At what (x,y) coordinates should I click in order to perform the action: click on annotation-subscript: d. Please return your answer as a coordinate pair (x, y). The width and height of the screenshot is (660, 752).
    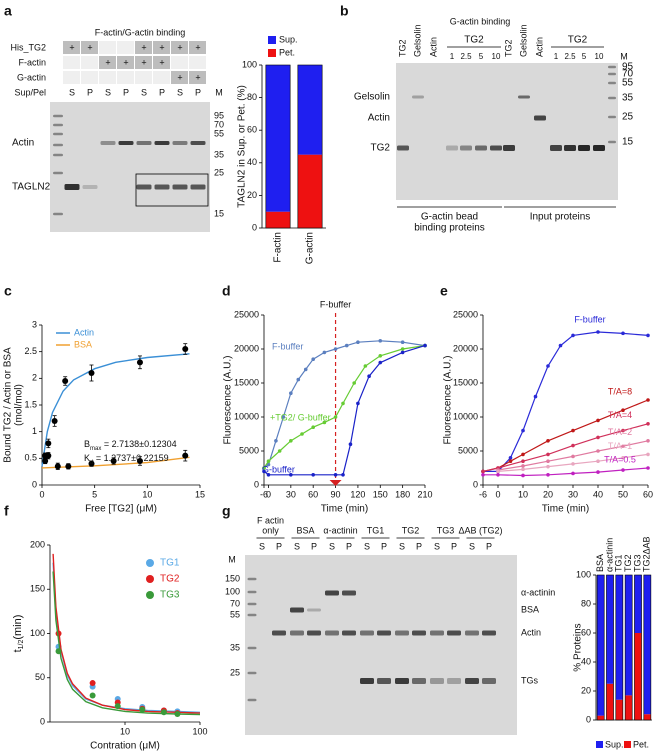
    Looking at the image, I should click on (91, 463).